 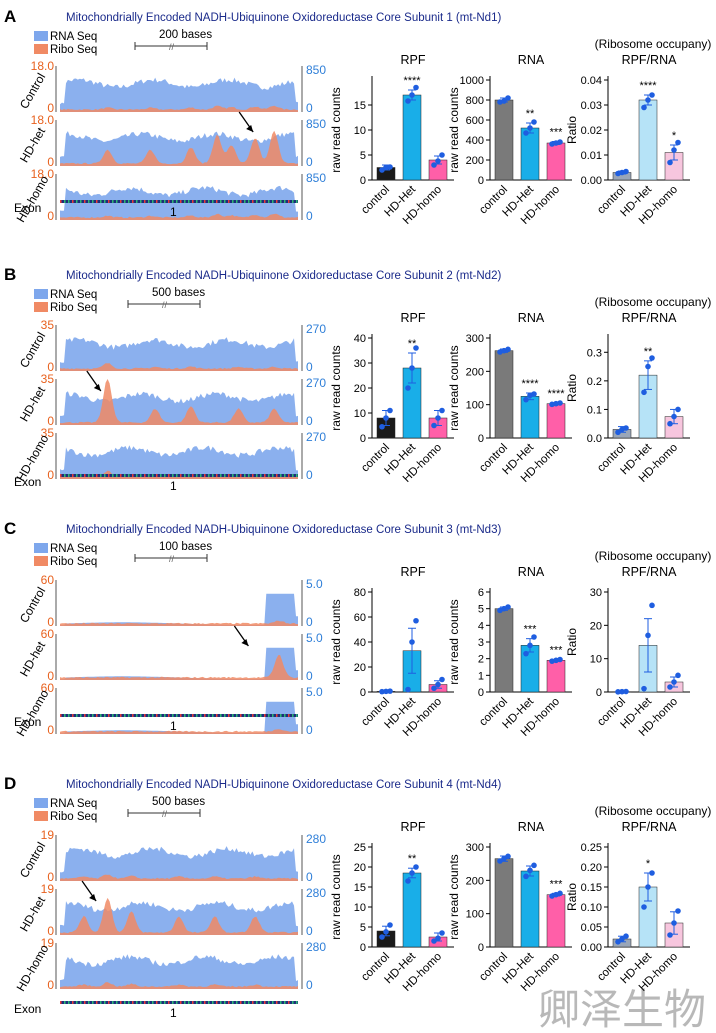 What do you see at coordinates (41, 307) in the screenshot?
I see `legend-ribo-swatch` at bounding box center [41, 307].